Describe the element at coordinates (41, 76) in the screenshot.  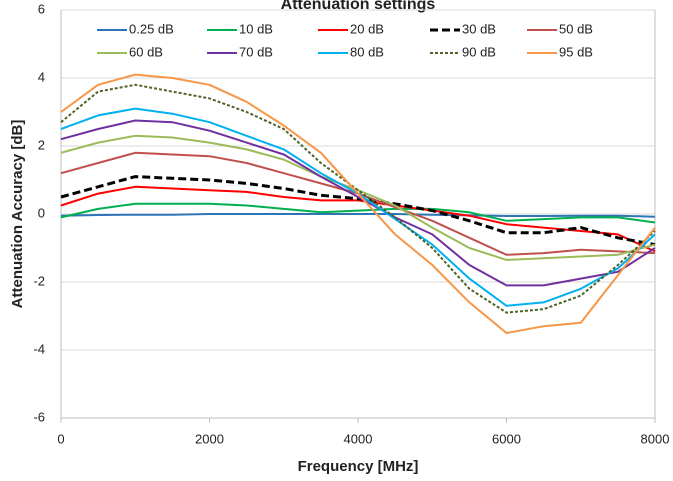
I see `y-tick-label: 4` at that location.